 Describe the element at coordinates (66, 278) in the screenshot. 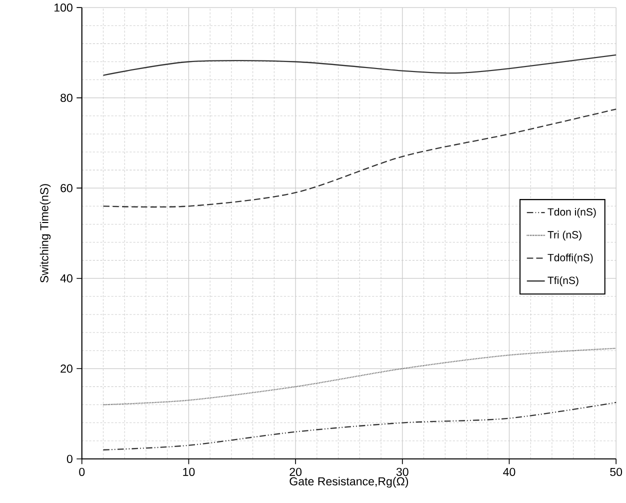

I see `y-tick-label: 40` at that location.